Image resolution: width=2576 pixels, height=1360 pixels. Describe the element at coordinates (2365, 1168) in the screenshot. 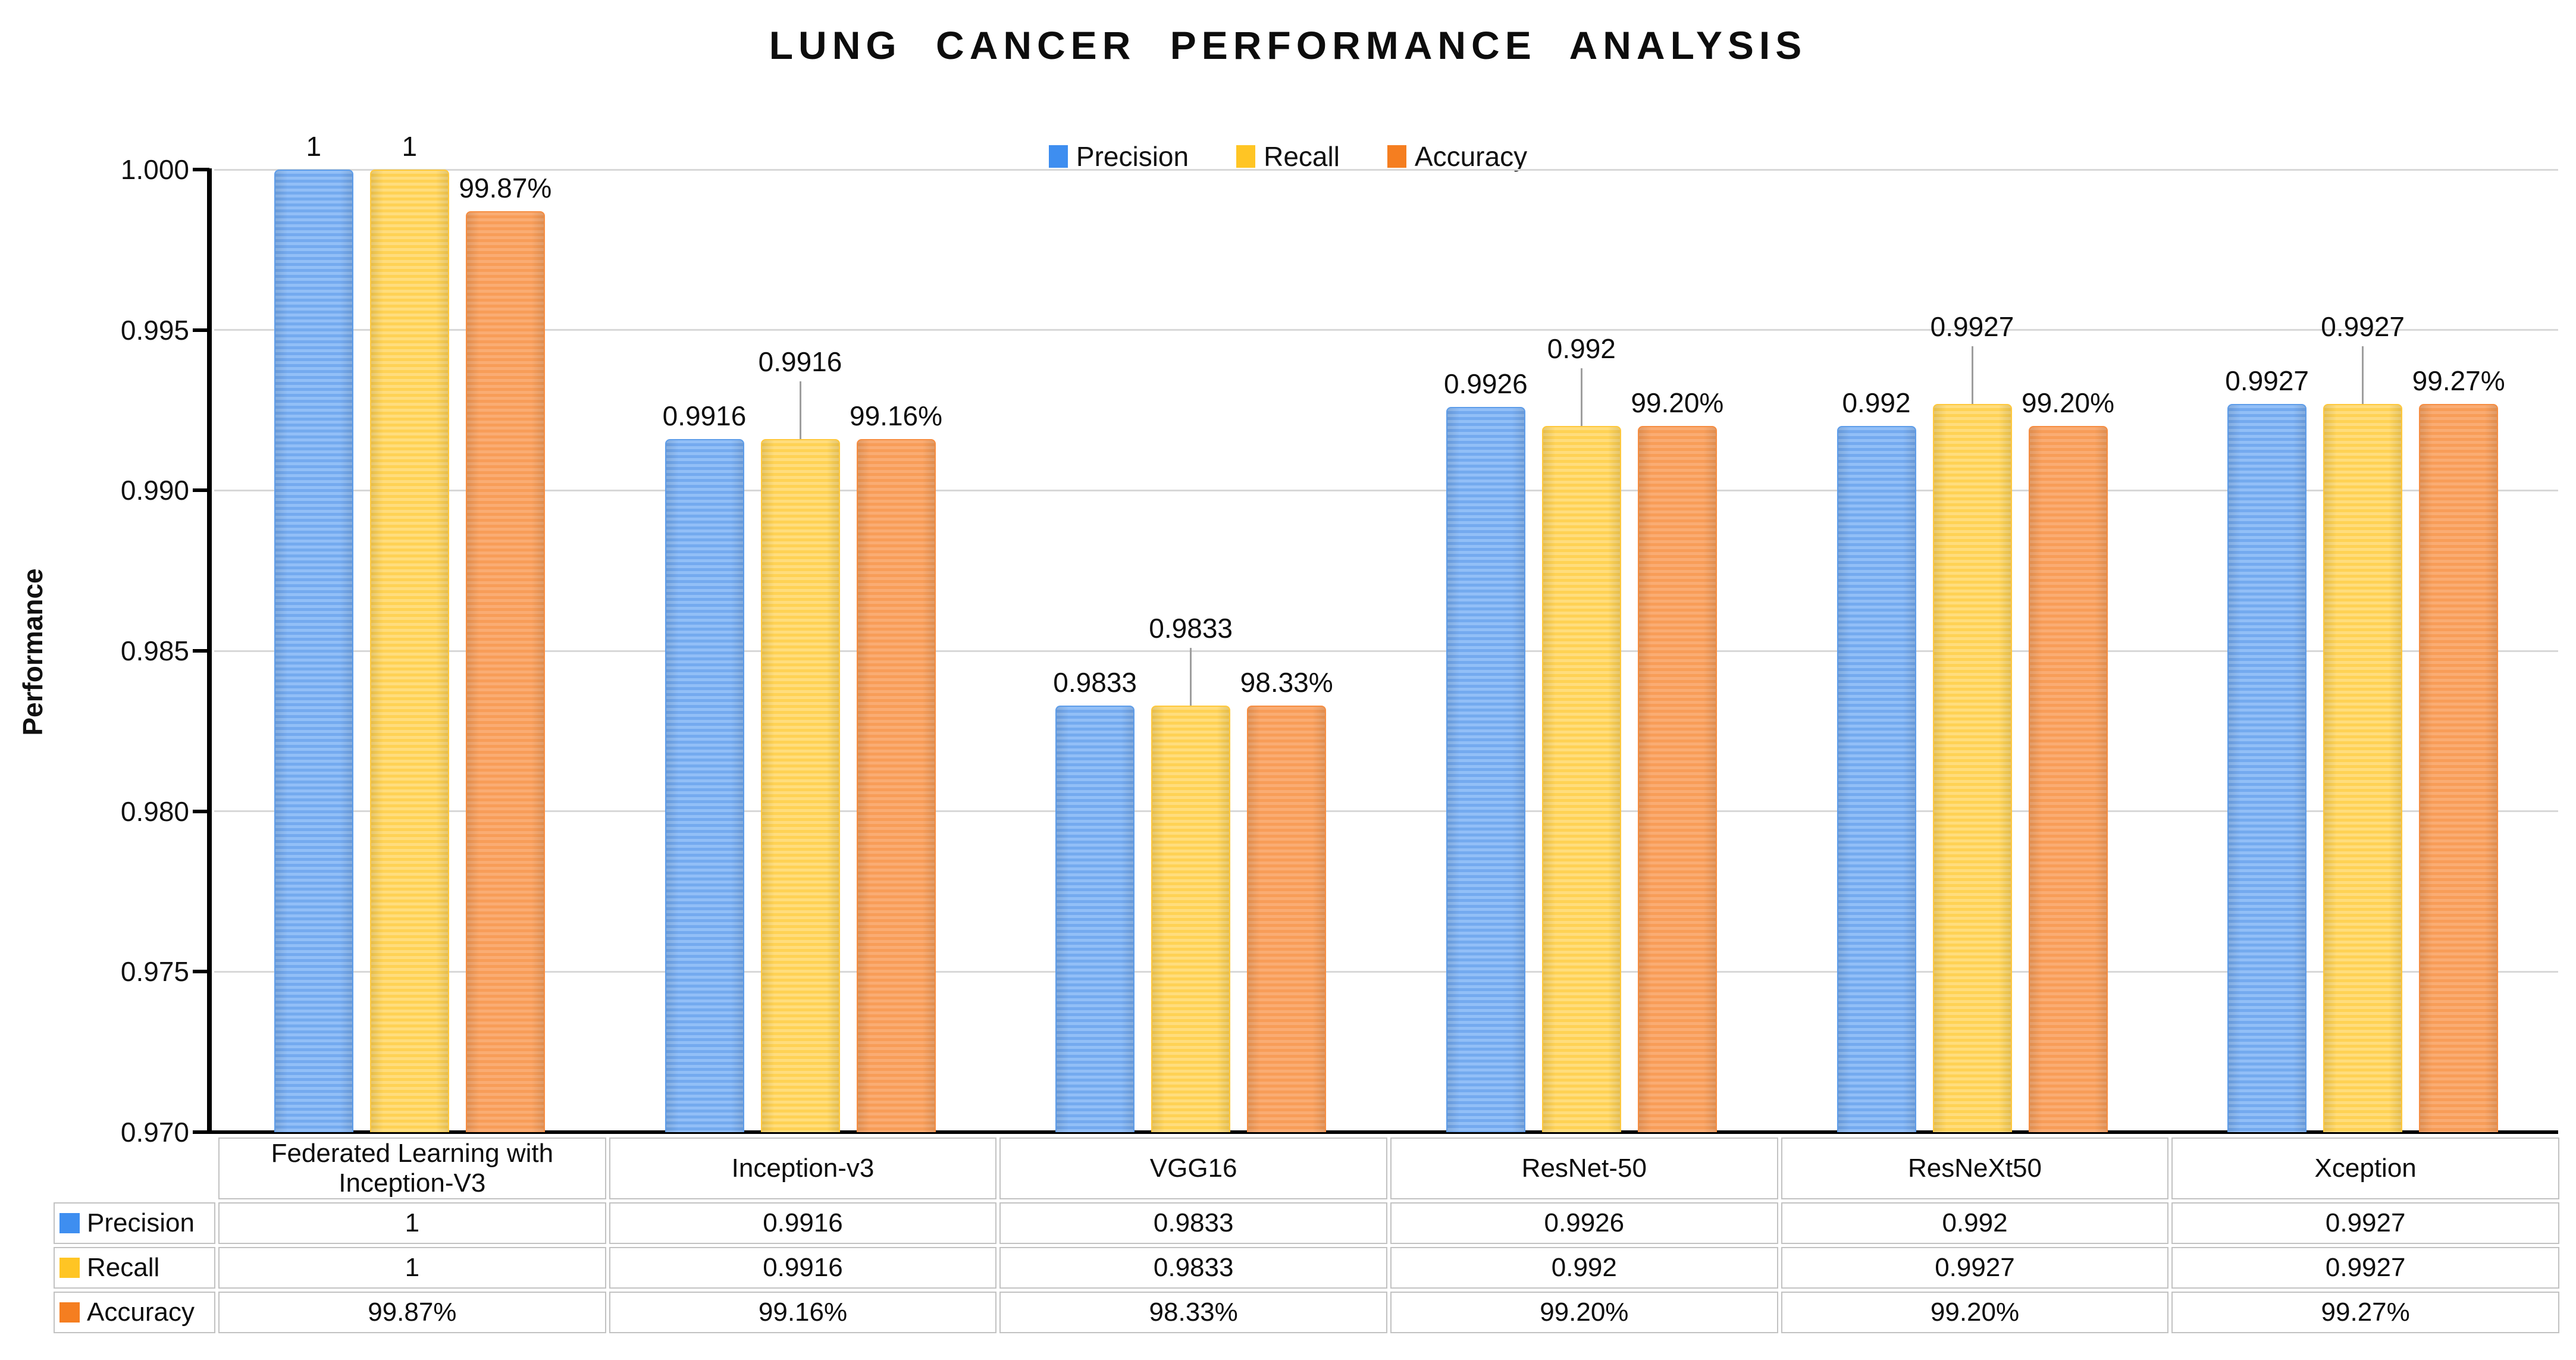

I see `table-header-cell: Xception` at that location.